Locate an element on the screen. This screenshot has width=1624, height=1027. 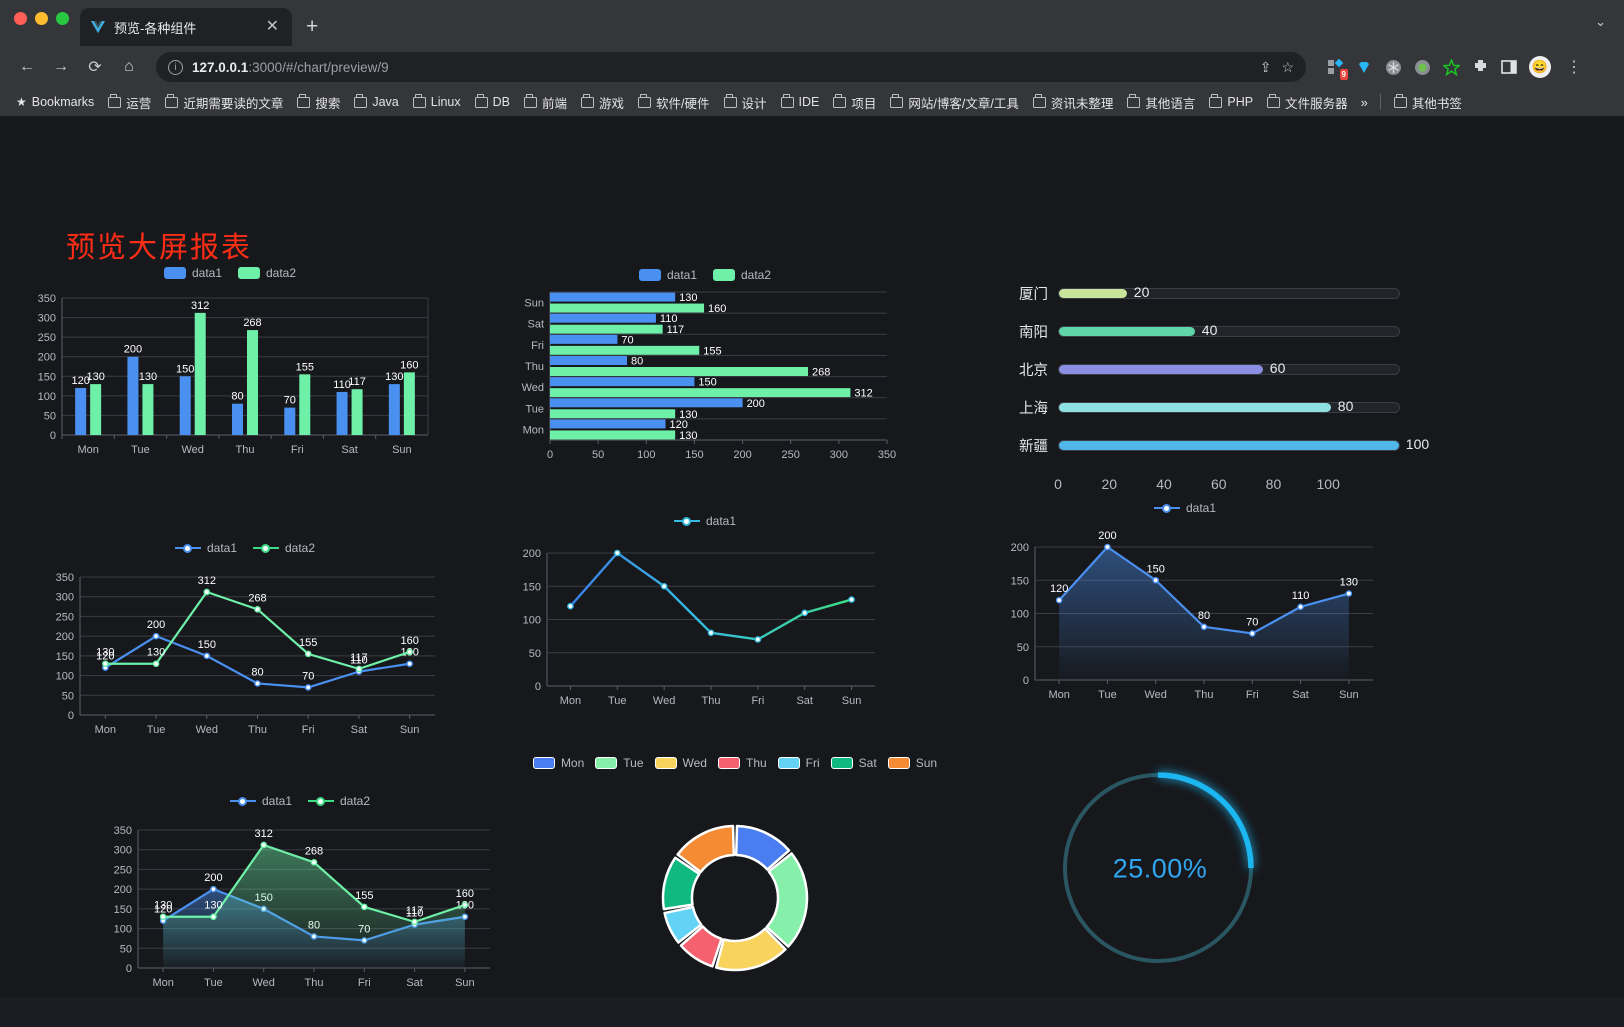
svg-text: 0 is located at coordinates (129, 969).